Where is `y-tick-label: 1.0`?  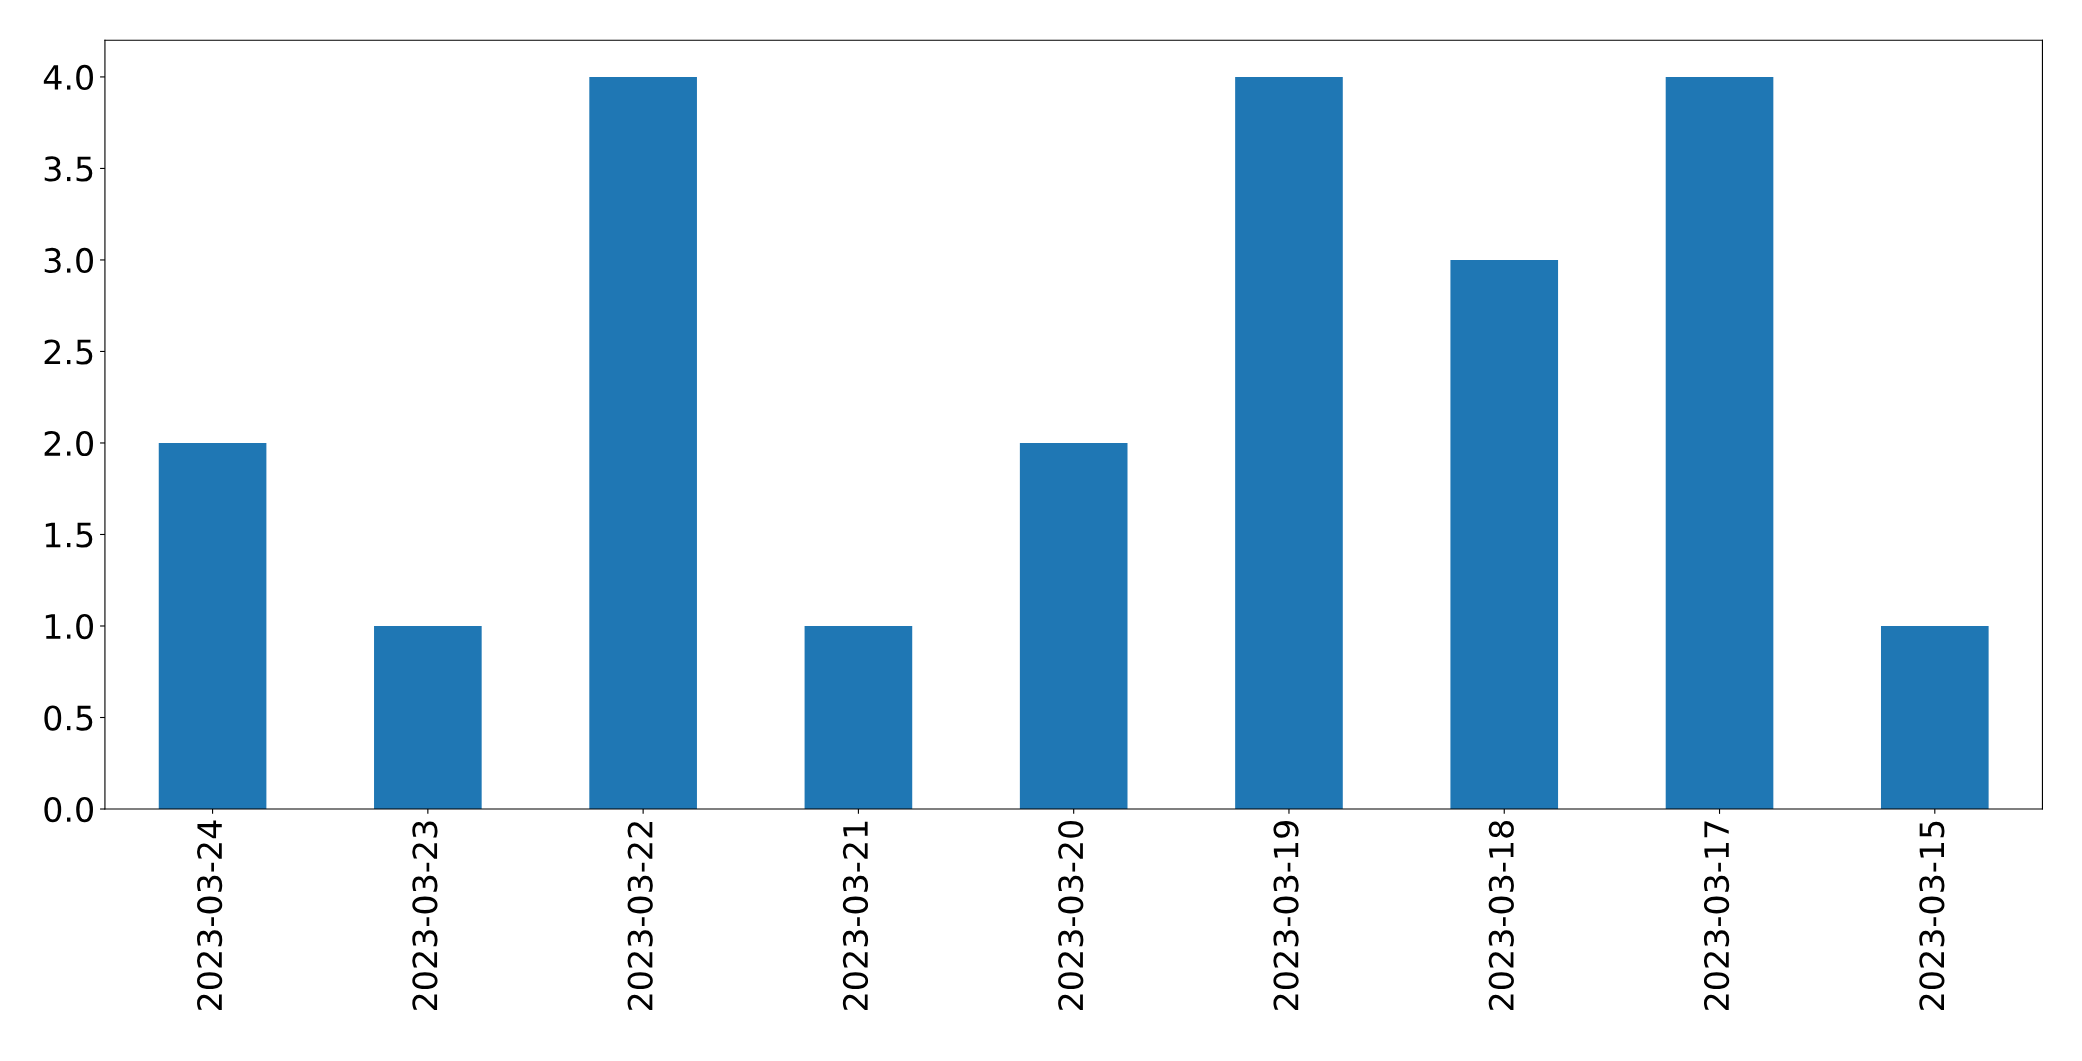
y-tick-label: 1.0 is located at coordinates (69, 626).